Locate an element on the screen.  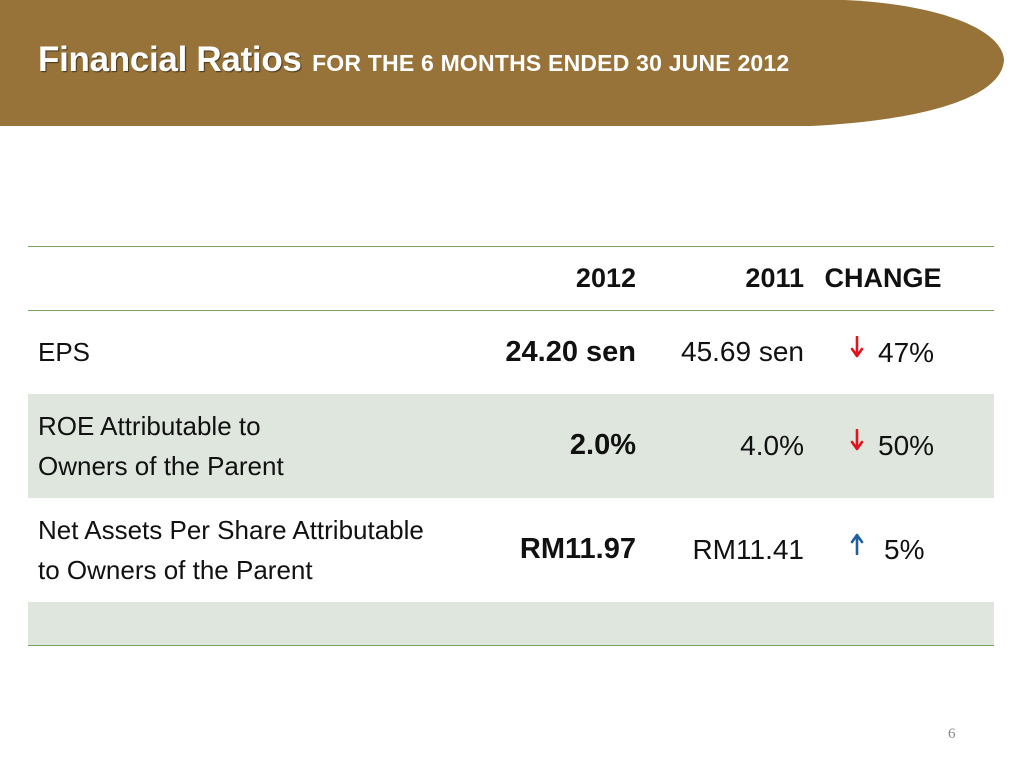
value-2011: 4.0% is located at coordinates (772, 445).